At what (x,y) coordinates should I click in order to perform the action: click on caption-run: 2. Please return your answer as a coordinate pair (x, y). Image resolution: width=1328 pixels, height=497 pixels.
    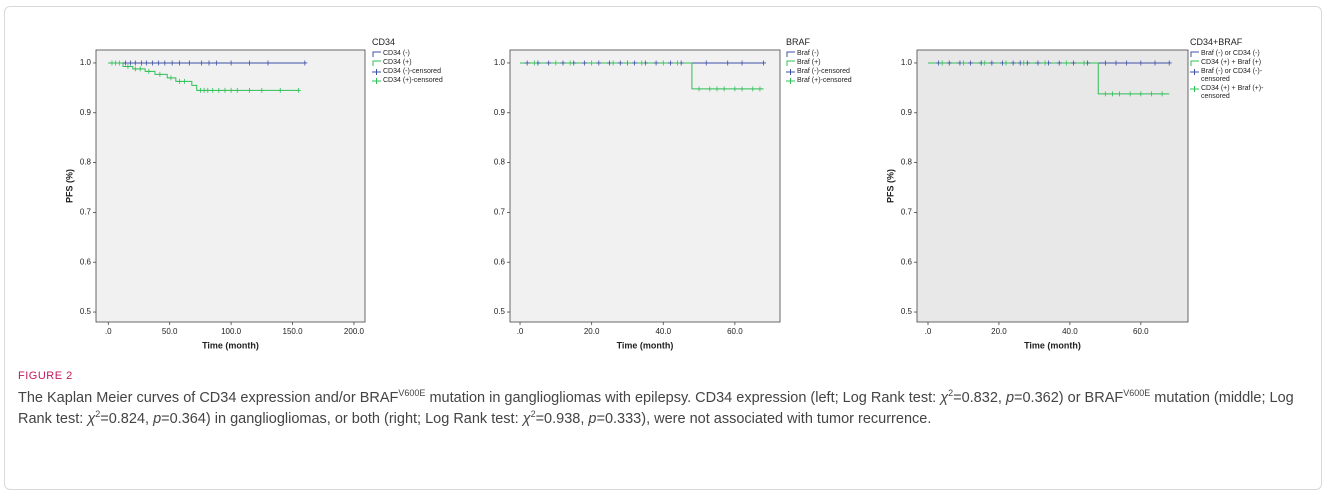
    Looking at the image, I should click on (951, 393).